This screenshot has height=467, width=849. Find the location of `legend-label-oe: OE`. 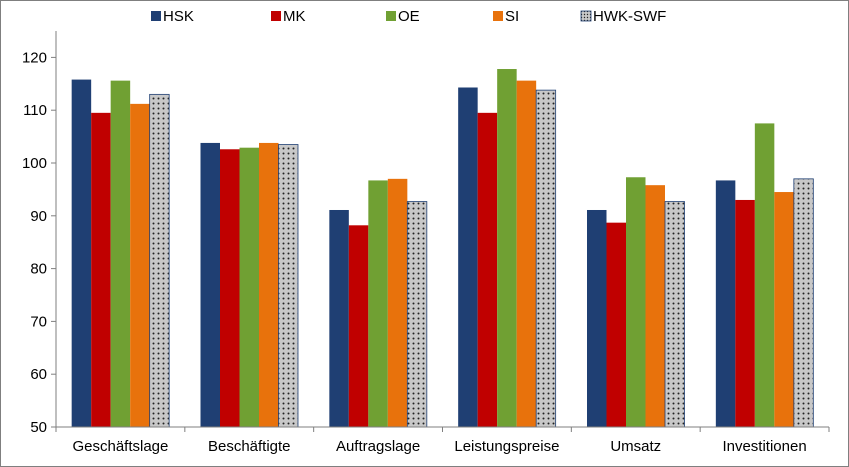

legend-label-oe: OE is located at coordinates (409, 16).